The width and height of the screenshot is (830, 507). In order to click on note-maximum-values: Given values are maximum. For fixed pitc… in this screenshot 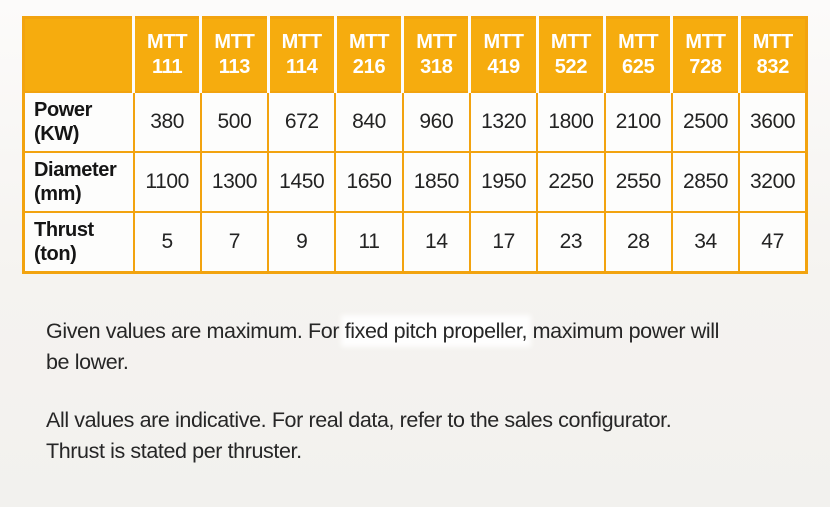, I will do `click(416, 347)`.